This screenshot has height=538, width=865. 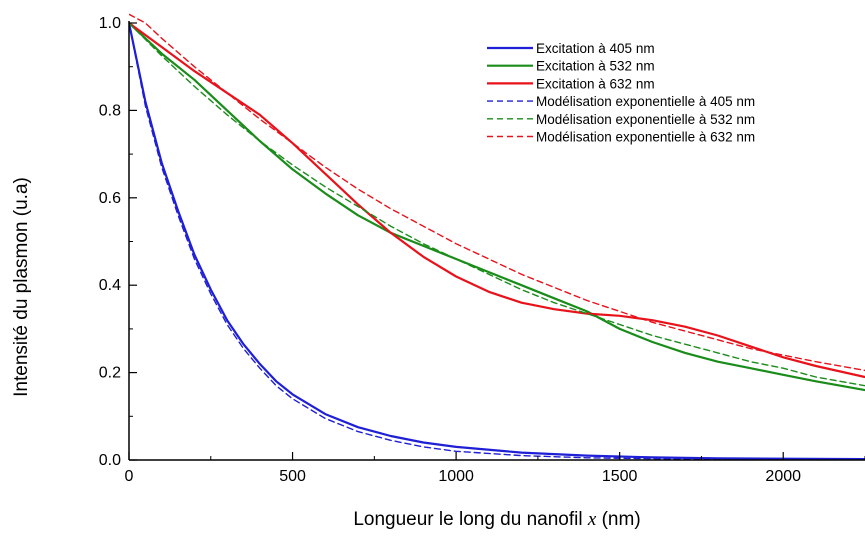 I want to click on legend-label: Modélisation exponentielle à 532 nm, so click(x=645, y=119).